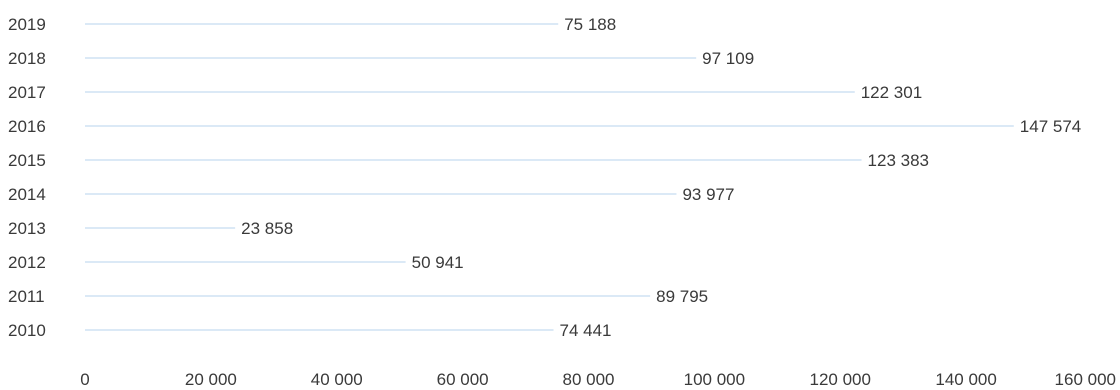 This screenshot has width=1120, height=390. Describe the element at coordinates (463, 379) in the screenshot. I see `x-tick-label-3: 60 000` at that location.